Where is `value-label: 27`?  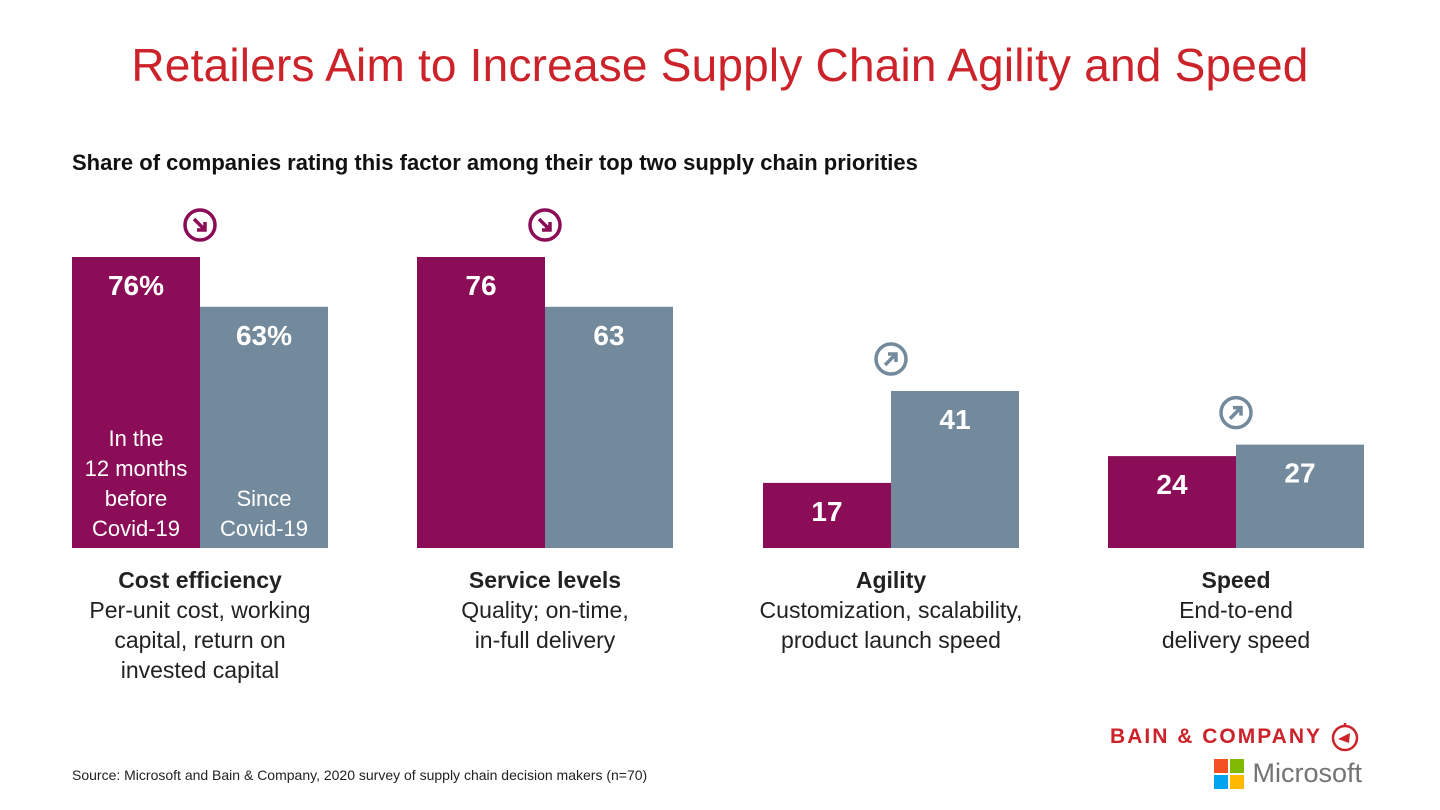 value-label: 27 is located at coordinates (1299, 473).